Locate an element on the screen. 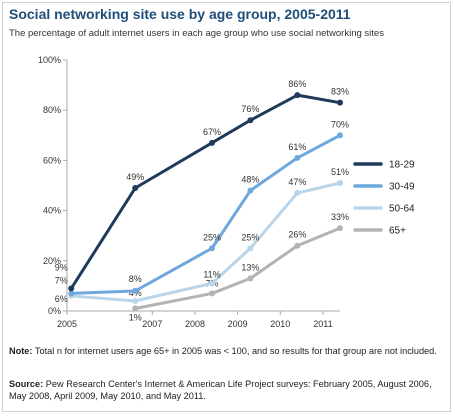 Image resolution: width=455 pixels, height=416 pixels. x-tick-label: 2005 is located at coordinates (67, 324).